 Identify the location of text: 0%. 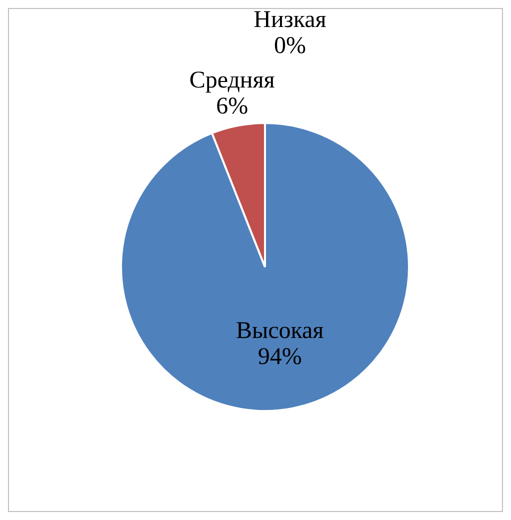
(290, 46).